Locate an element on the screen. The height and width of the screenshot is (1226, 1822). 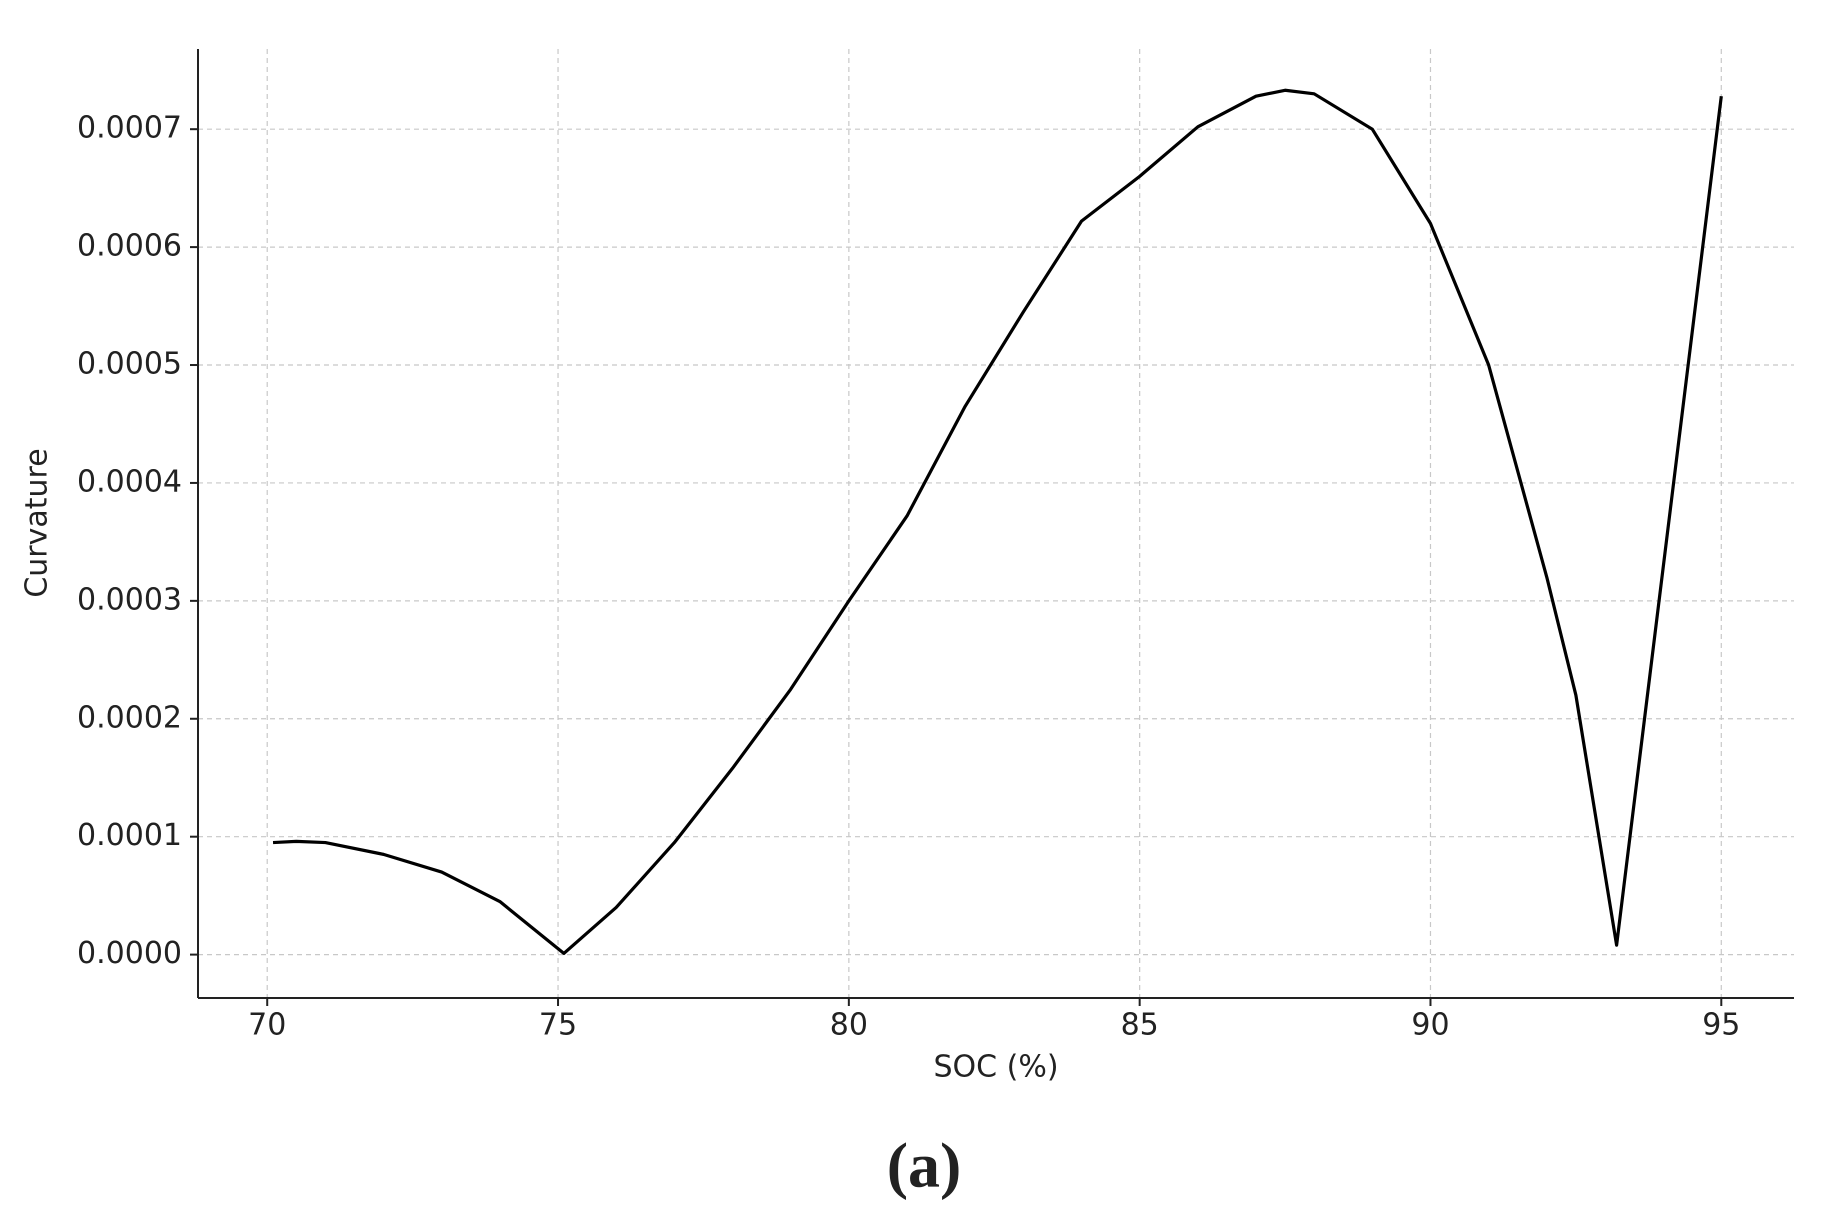
y-tick-label: 0.0007 is located at coordinates (129, 128).